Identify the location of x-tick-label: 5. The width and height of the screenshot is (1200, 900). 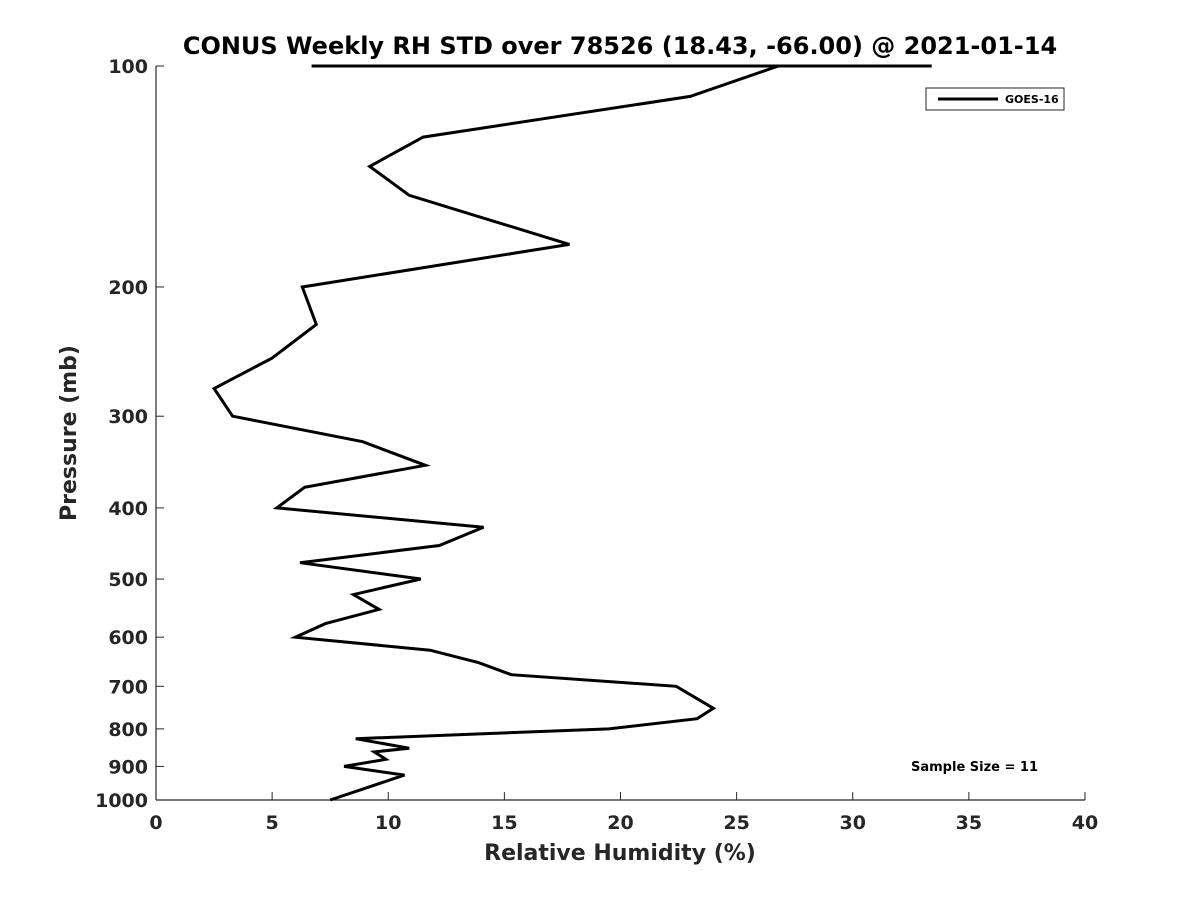
(272, 823).